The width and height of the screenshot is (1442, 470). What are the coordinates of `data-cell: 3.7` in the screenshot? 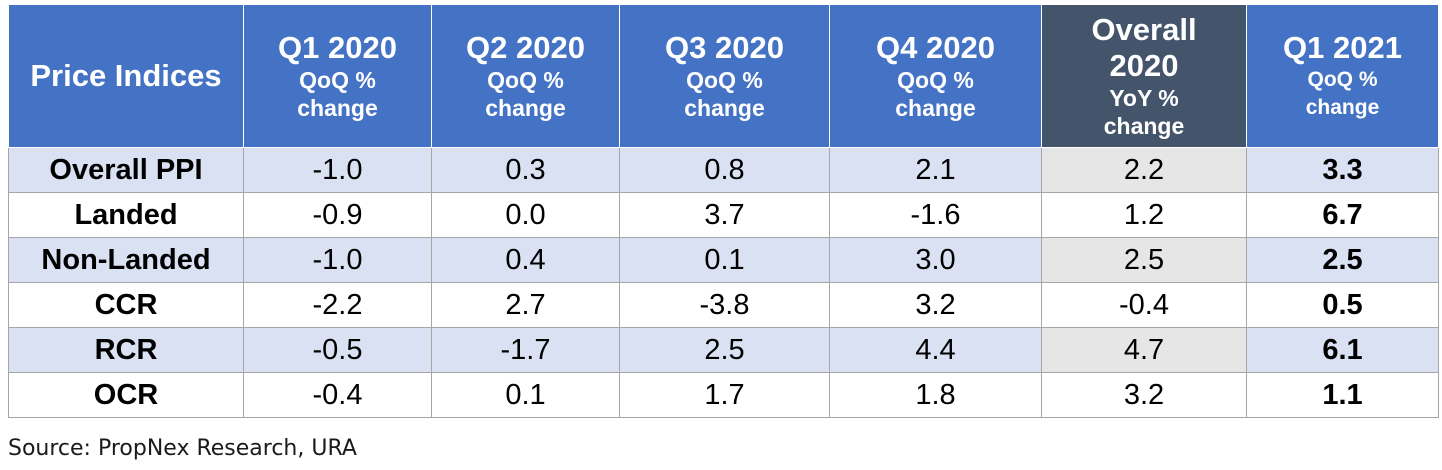 It's located at (724, 215).